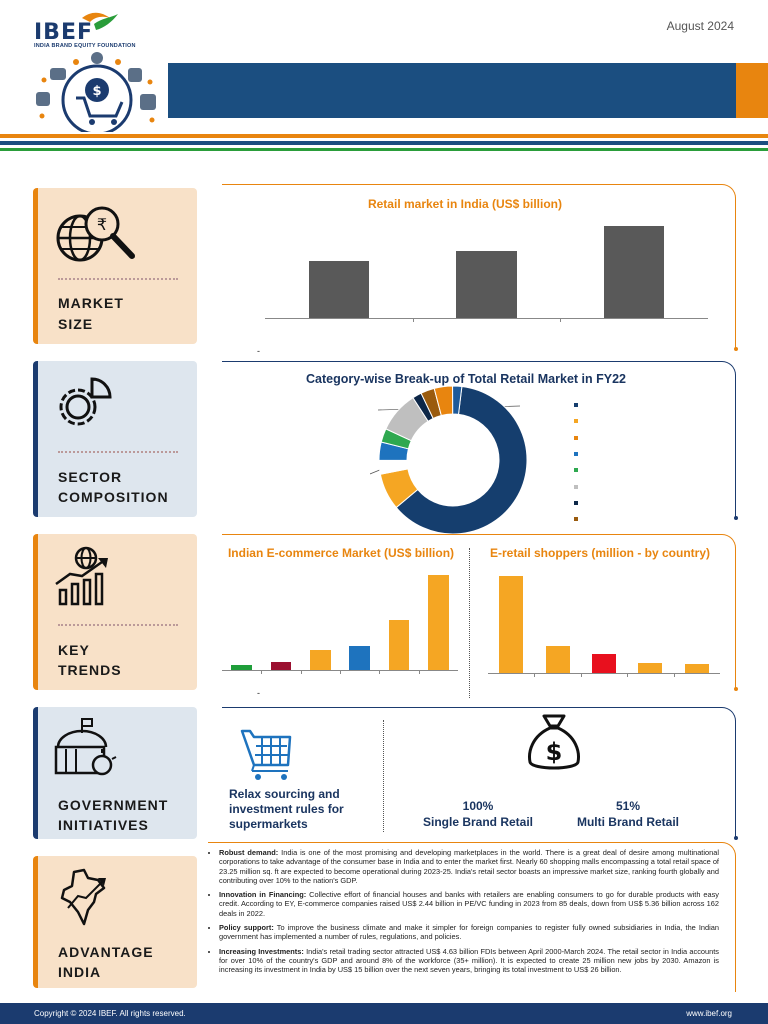  Describe the element at coordinates (96, 92) in the screenshot. I see `retail-cart-icon: $` at that location.